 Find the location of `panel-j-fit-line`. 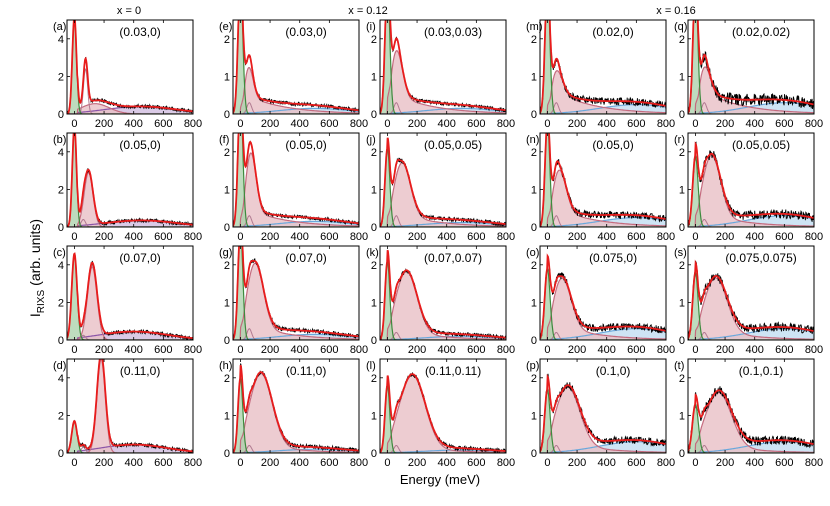

panel-j-fit-line is located at coordinates (443, 182).